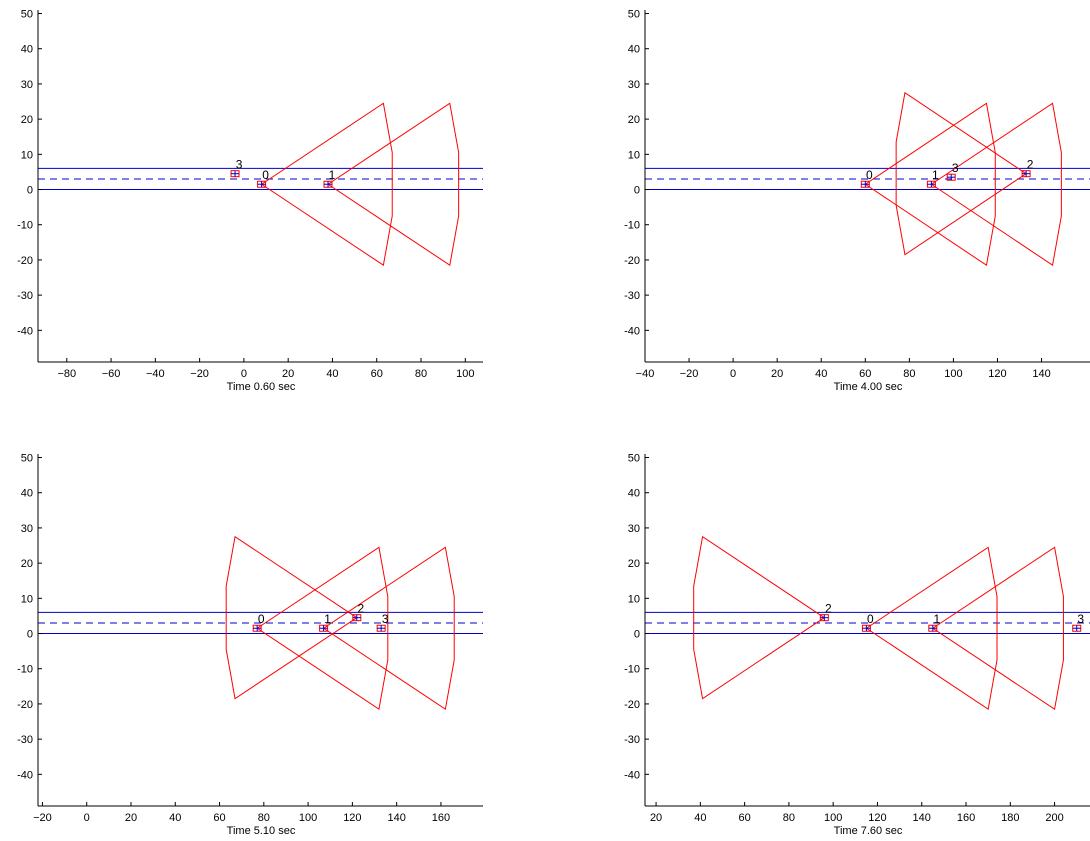 The image size is (1090, 841). What do you see at coordinates (66, 374) in the screenshot?
I see `x-tick-label: −80` at bounding box center [66, 374].